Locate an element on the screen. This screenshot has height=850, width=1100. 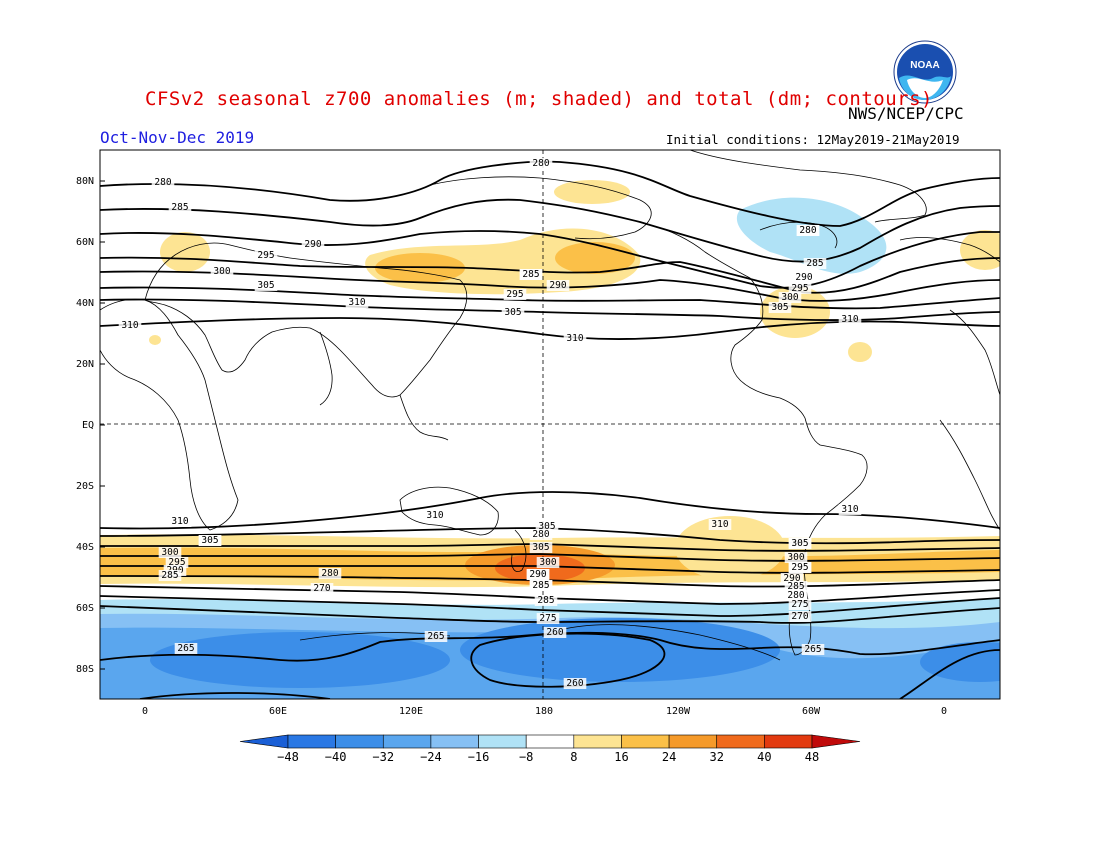
colorbar-arrow-low is located at coordinates (264, 741).